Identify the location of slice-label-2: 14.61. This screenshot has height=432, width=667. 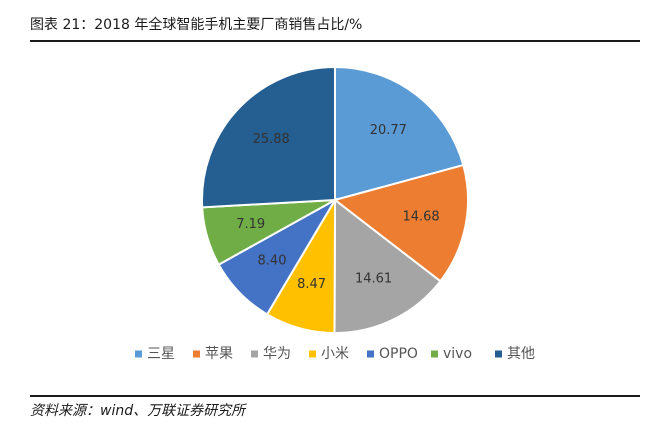
(373, 278).